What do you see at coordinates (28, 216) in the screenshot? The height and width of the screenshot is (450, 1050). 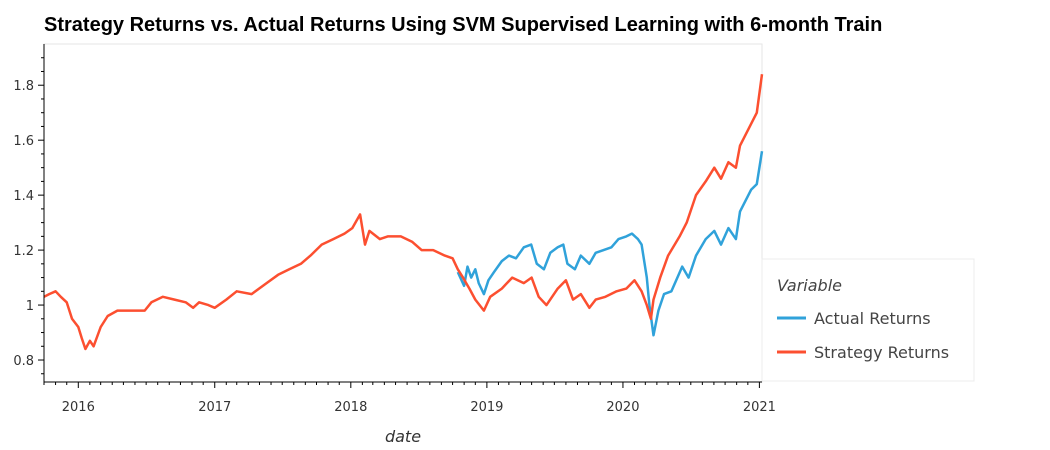 I see `y-axis-ticks: 0.8 1 1.2 1.4 1.6 1.8` at bounding box center [28, 216].